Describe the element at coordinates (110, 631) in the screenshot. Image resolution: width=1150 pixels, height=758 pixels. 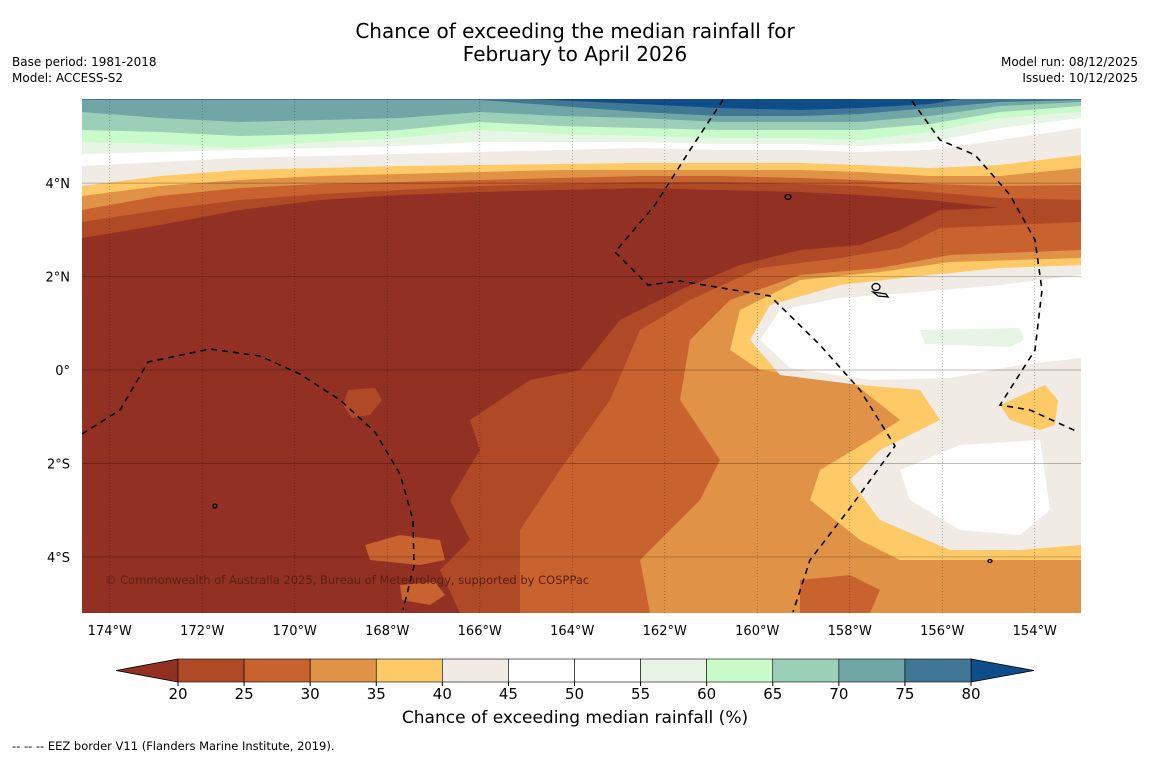
I see `lon-label: 174°W` at that location.